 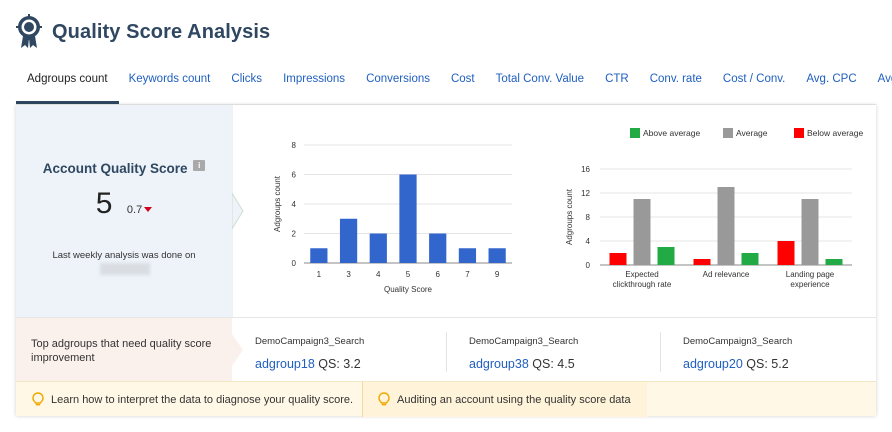 I want to click on tab-conversions: Conversions, so click(x=398, y=79).